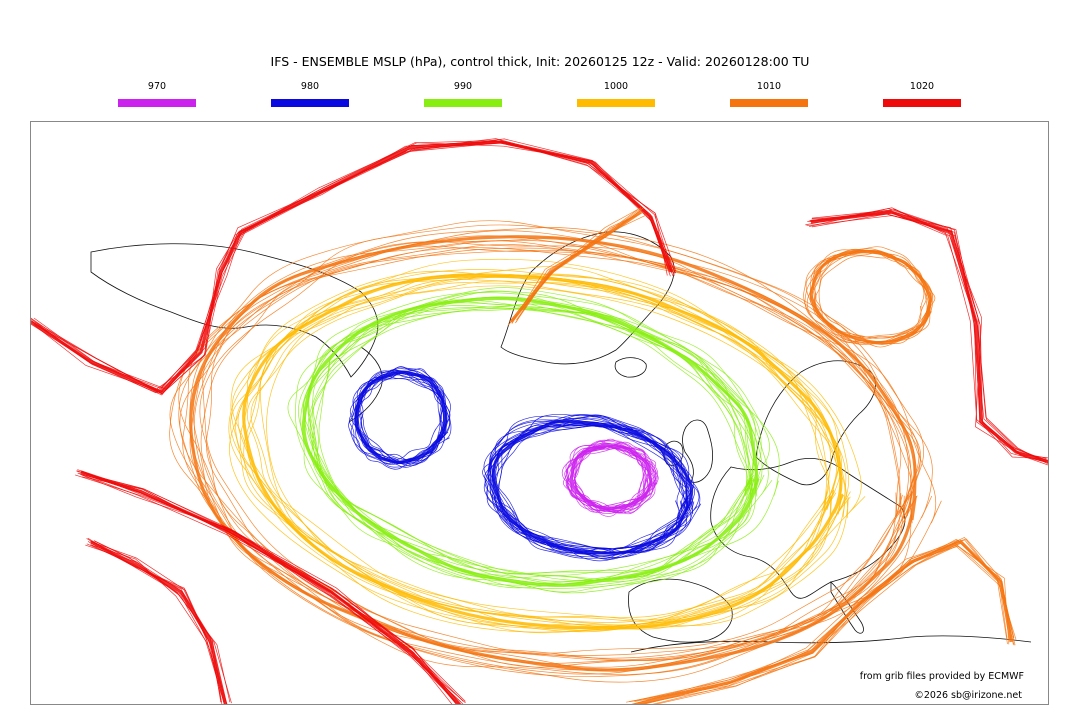 The width and height of the screenshot is (1080, 718). I want to click on isobar-970-control, so click(611, 476).